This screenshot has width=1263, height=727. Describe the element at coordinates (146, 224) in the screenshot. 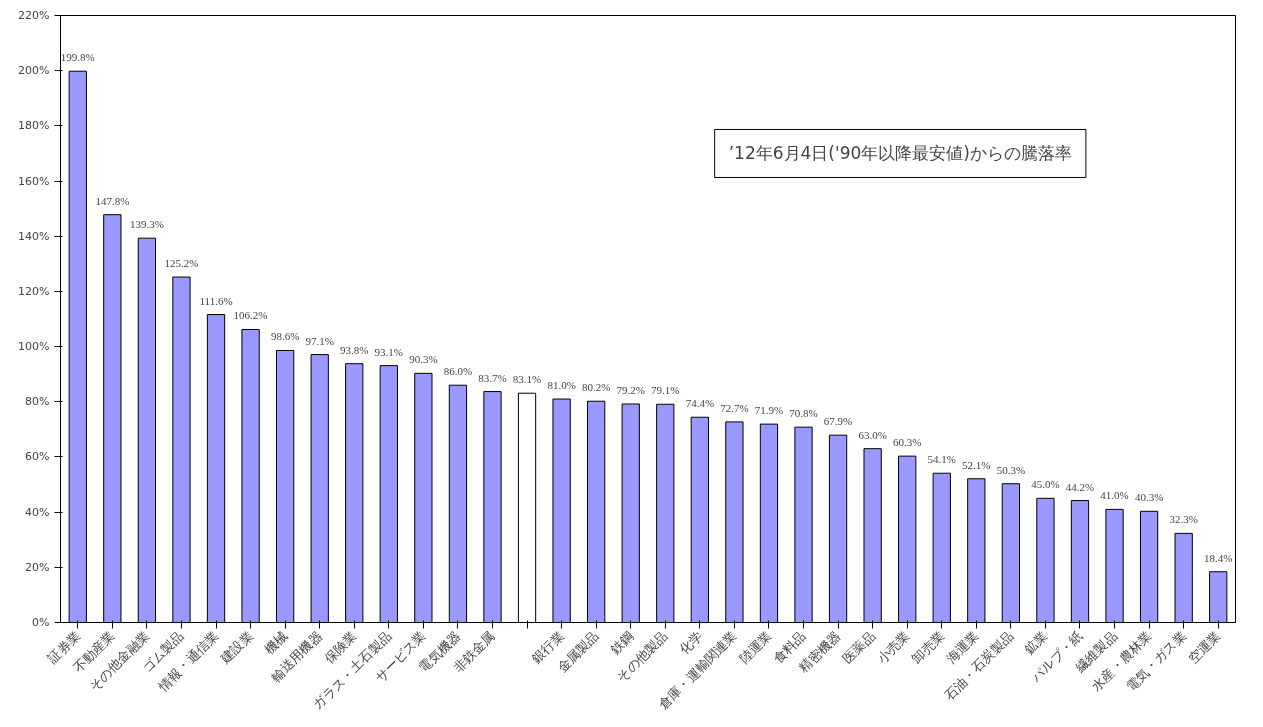

I see `data-label: 139.3%` at that location.